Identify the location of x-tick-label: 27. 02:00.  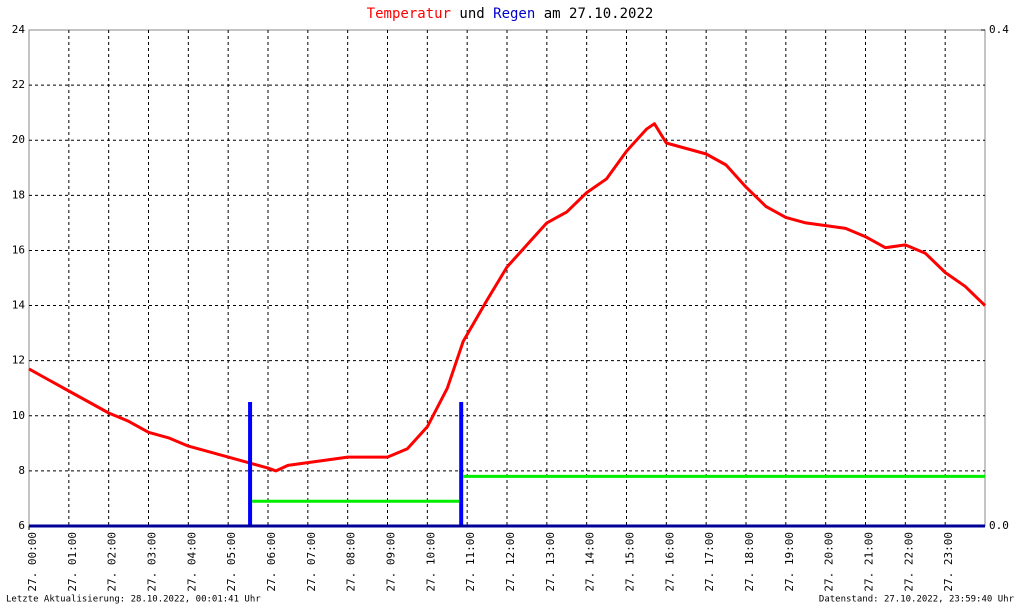
(112, 562).